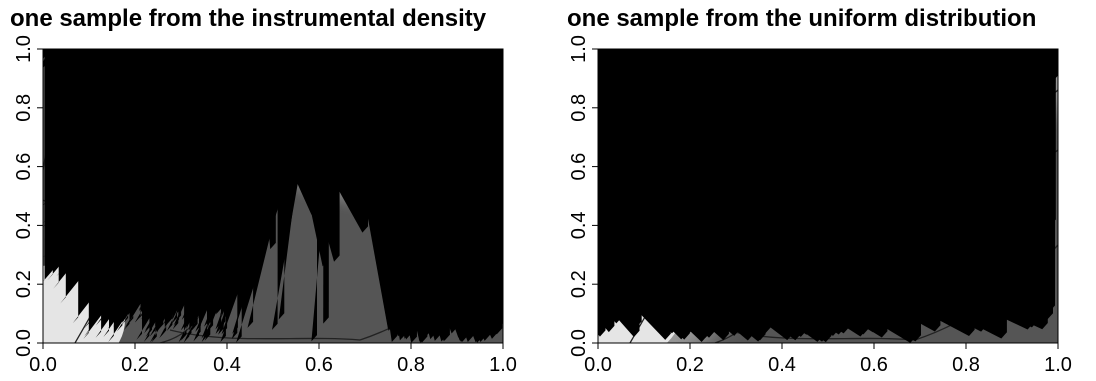 This screenshot has width=1096, height=381. What do you see at coordinates (801, 18) in the screenshot?
I see `chart-title: one sample from the uniform distribution` at bounding box center [801, 18].